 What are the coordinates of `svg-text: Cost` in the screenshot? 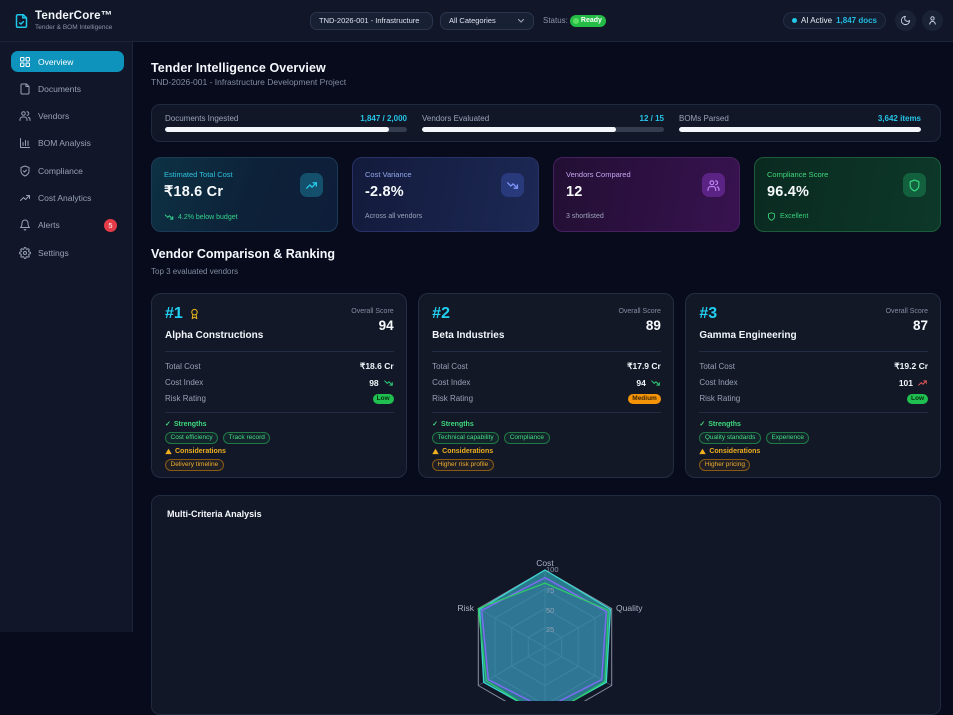 It's located at (545, 563).